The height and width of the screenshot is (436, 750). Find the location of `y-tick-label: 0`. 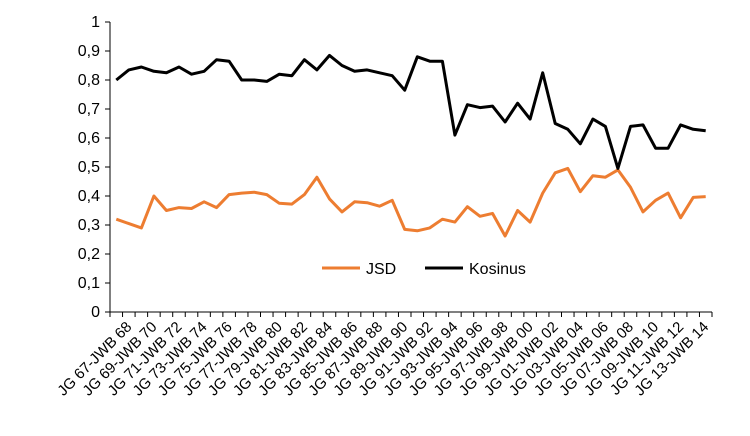

y-tick-label: 0 is located at coordinates (95, 312).